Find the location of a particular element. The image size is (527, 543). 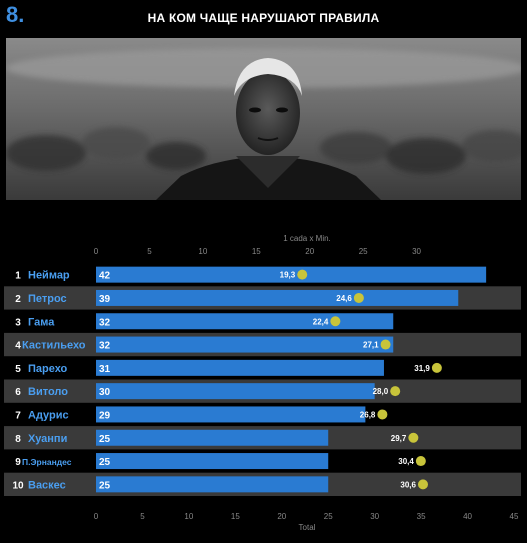

rank-label: 6 is located at coordinates (18, 392).